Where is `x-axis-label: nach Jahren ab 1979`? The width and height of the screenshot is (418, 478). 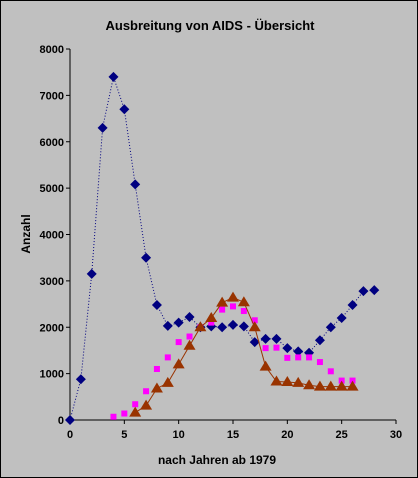
x-axis-label: nach Jahren ab 1979 is located at coordinates (217, 460).